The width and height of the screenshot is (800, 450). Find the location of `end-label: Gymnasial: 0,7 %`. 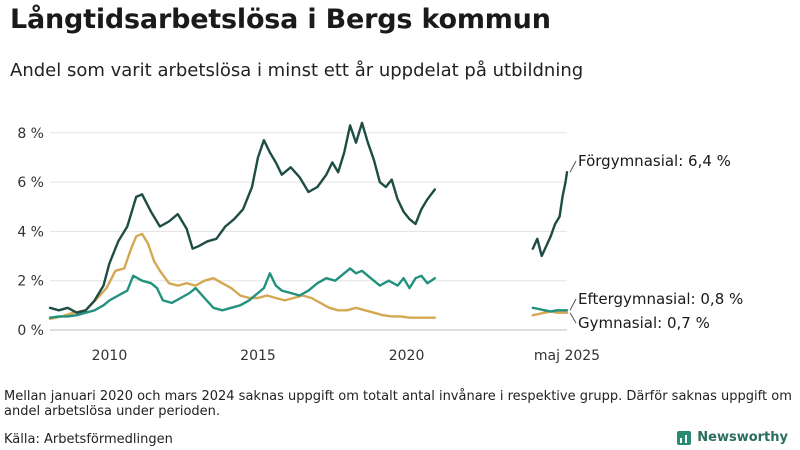

end-label: Gymnasial: 0,7 % is located at coordinates (644, 323).